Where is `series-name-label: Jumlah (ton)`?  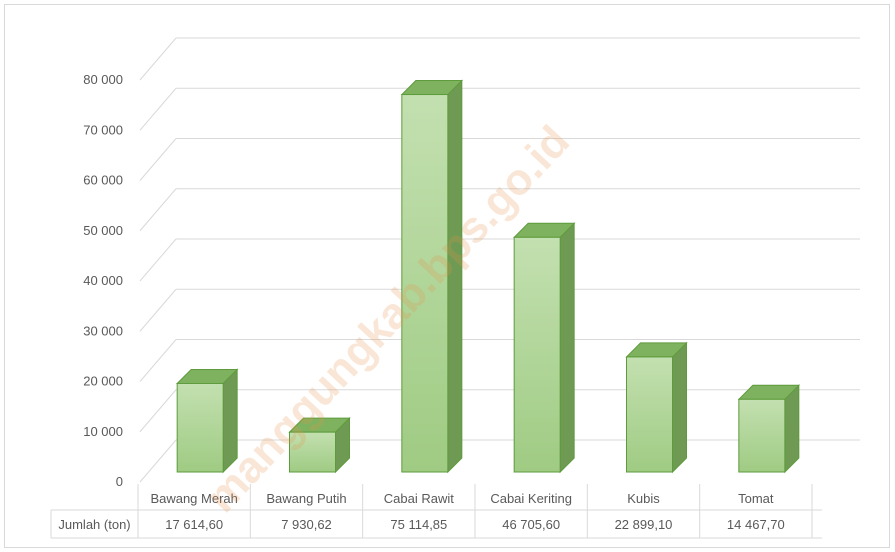
series-name-label: Jumlah (ton) is located at coordinates (94, 524).